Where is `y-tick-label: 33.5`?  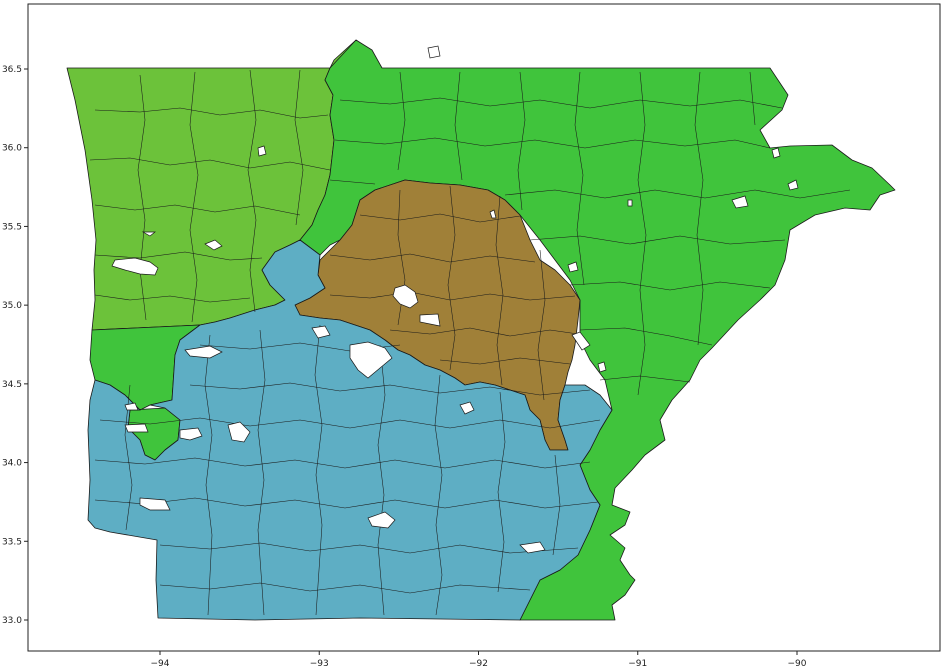
y-tick-label: 33.5 is located at coordinates (12, 542).